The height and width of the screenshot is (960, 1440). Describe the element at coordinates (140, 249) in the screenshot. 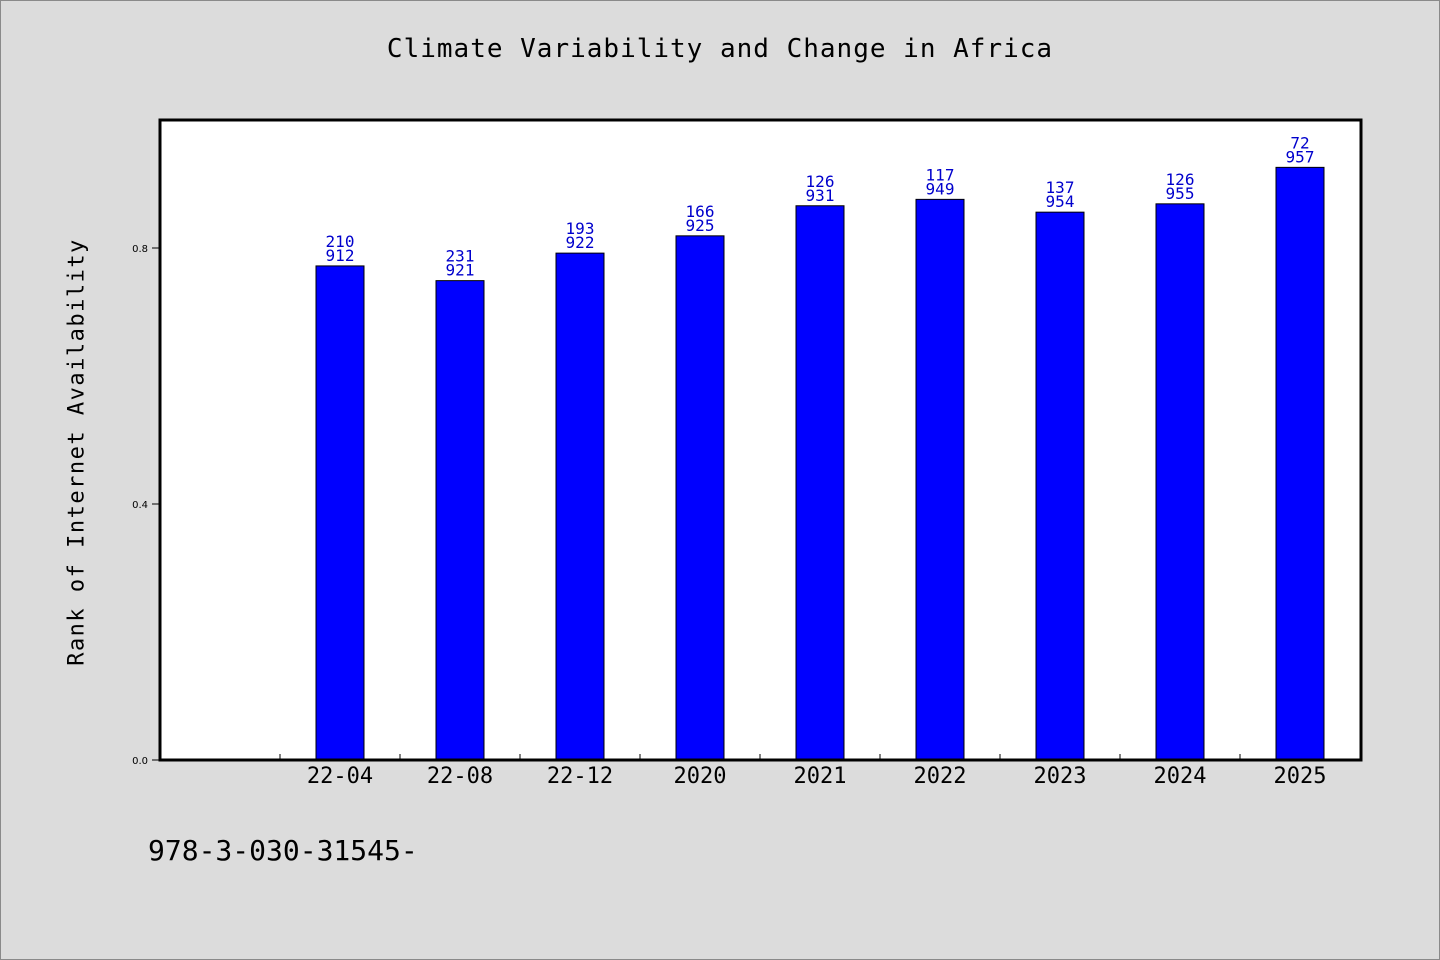

I see `y-tick-label: 0.8` at that location.